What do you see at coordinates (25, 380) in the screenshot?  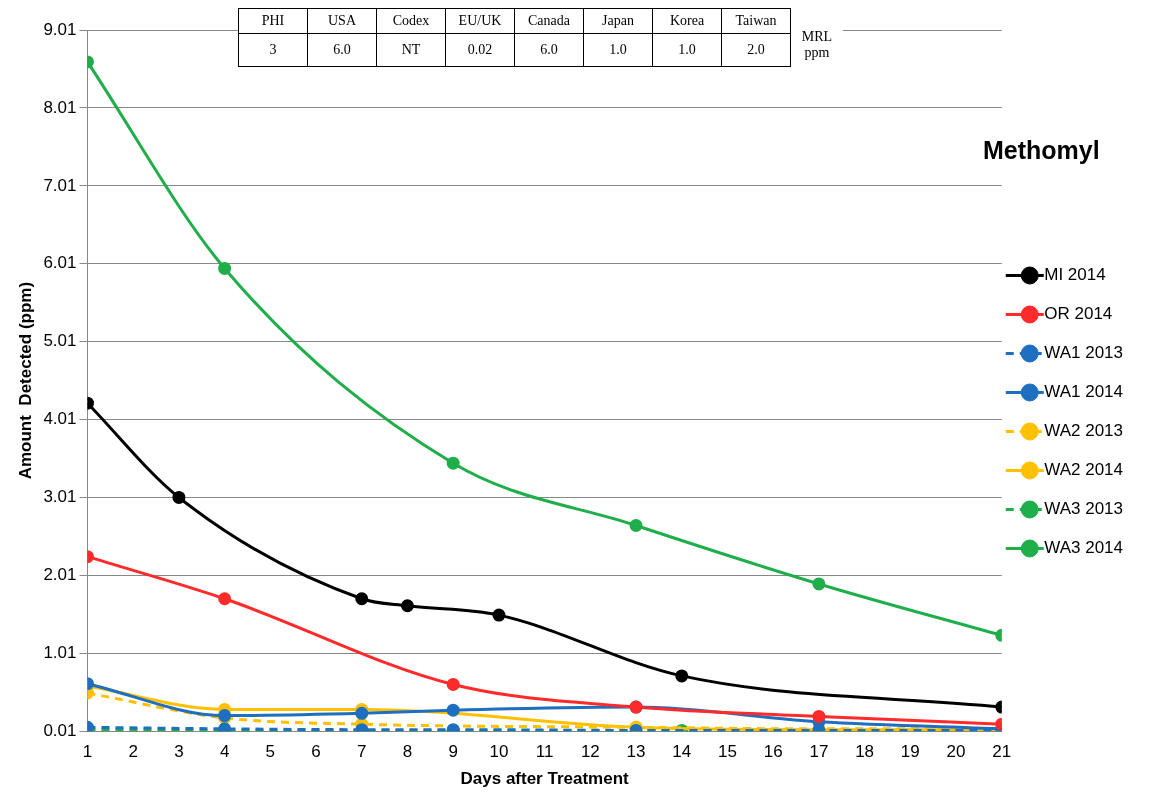 I see `y-axis-title: Amount Detected (ppm)` at bounding box center [25, 380].